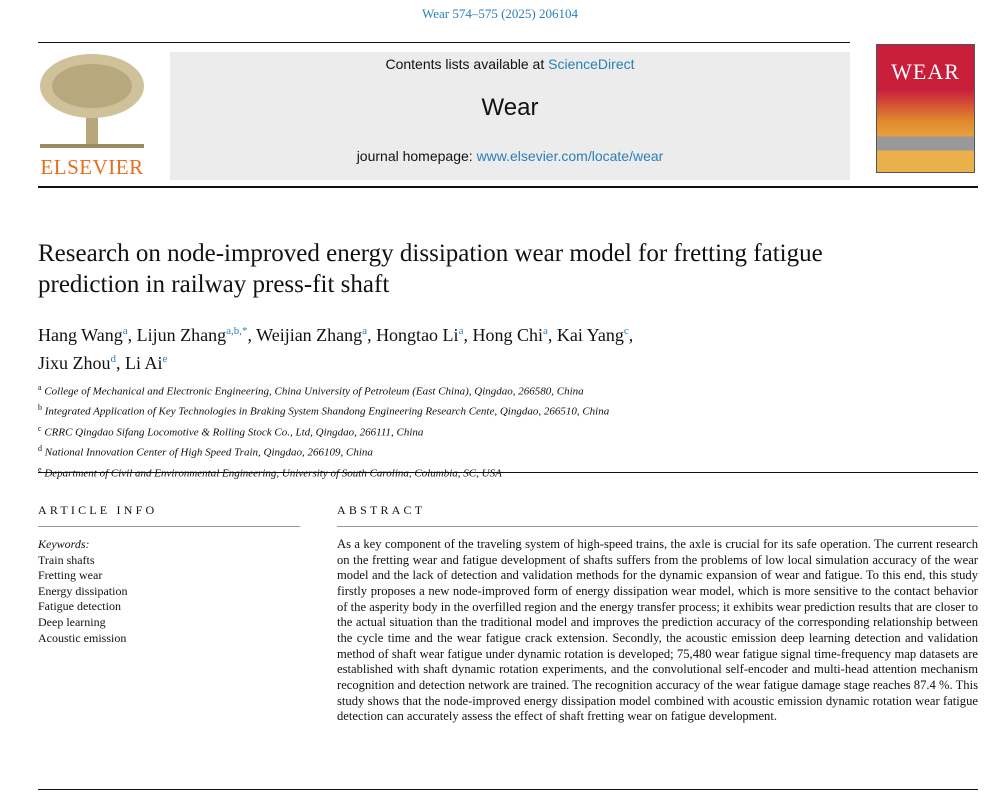 The image size is (1000, 796). What do you see at coordinates (925, 108) in the screenshot?
I see `journal-cover-image: WEAR` at bounding box center [925, 108].